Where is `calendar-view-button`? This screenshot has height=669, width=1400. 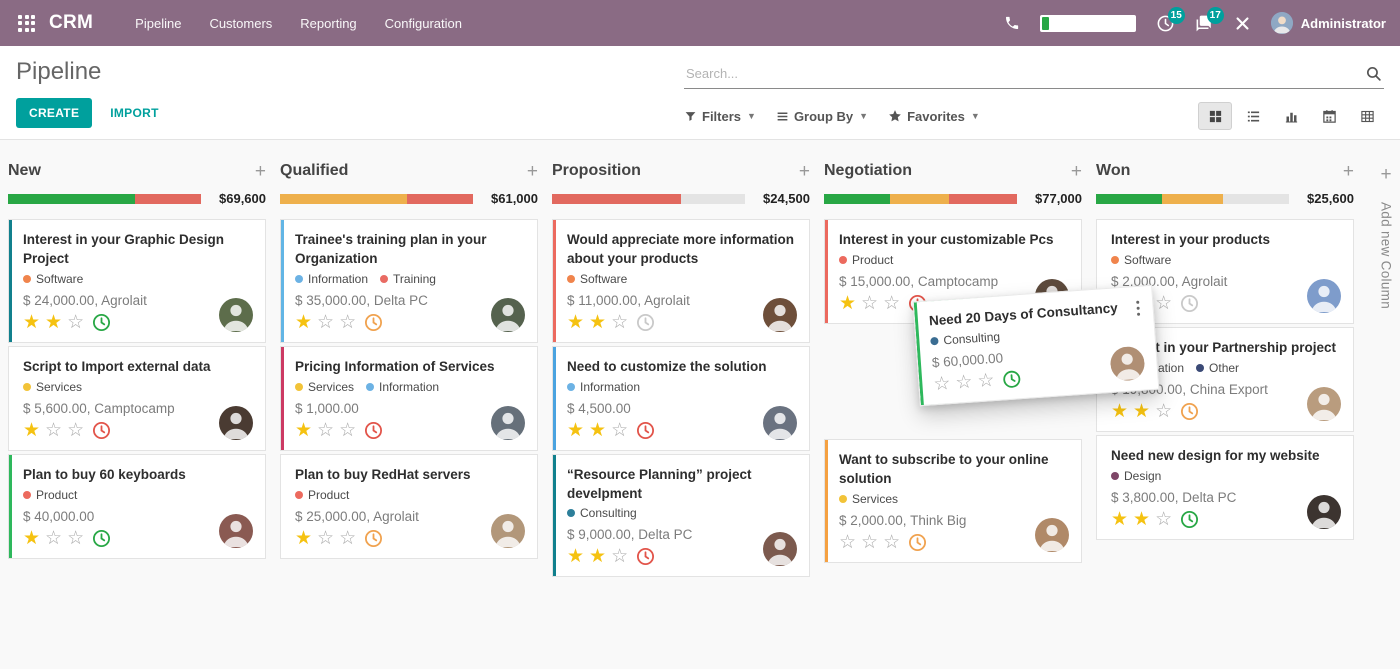 calendar-view-button is located at coordinates (1329, 116).